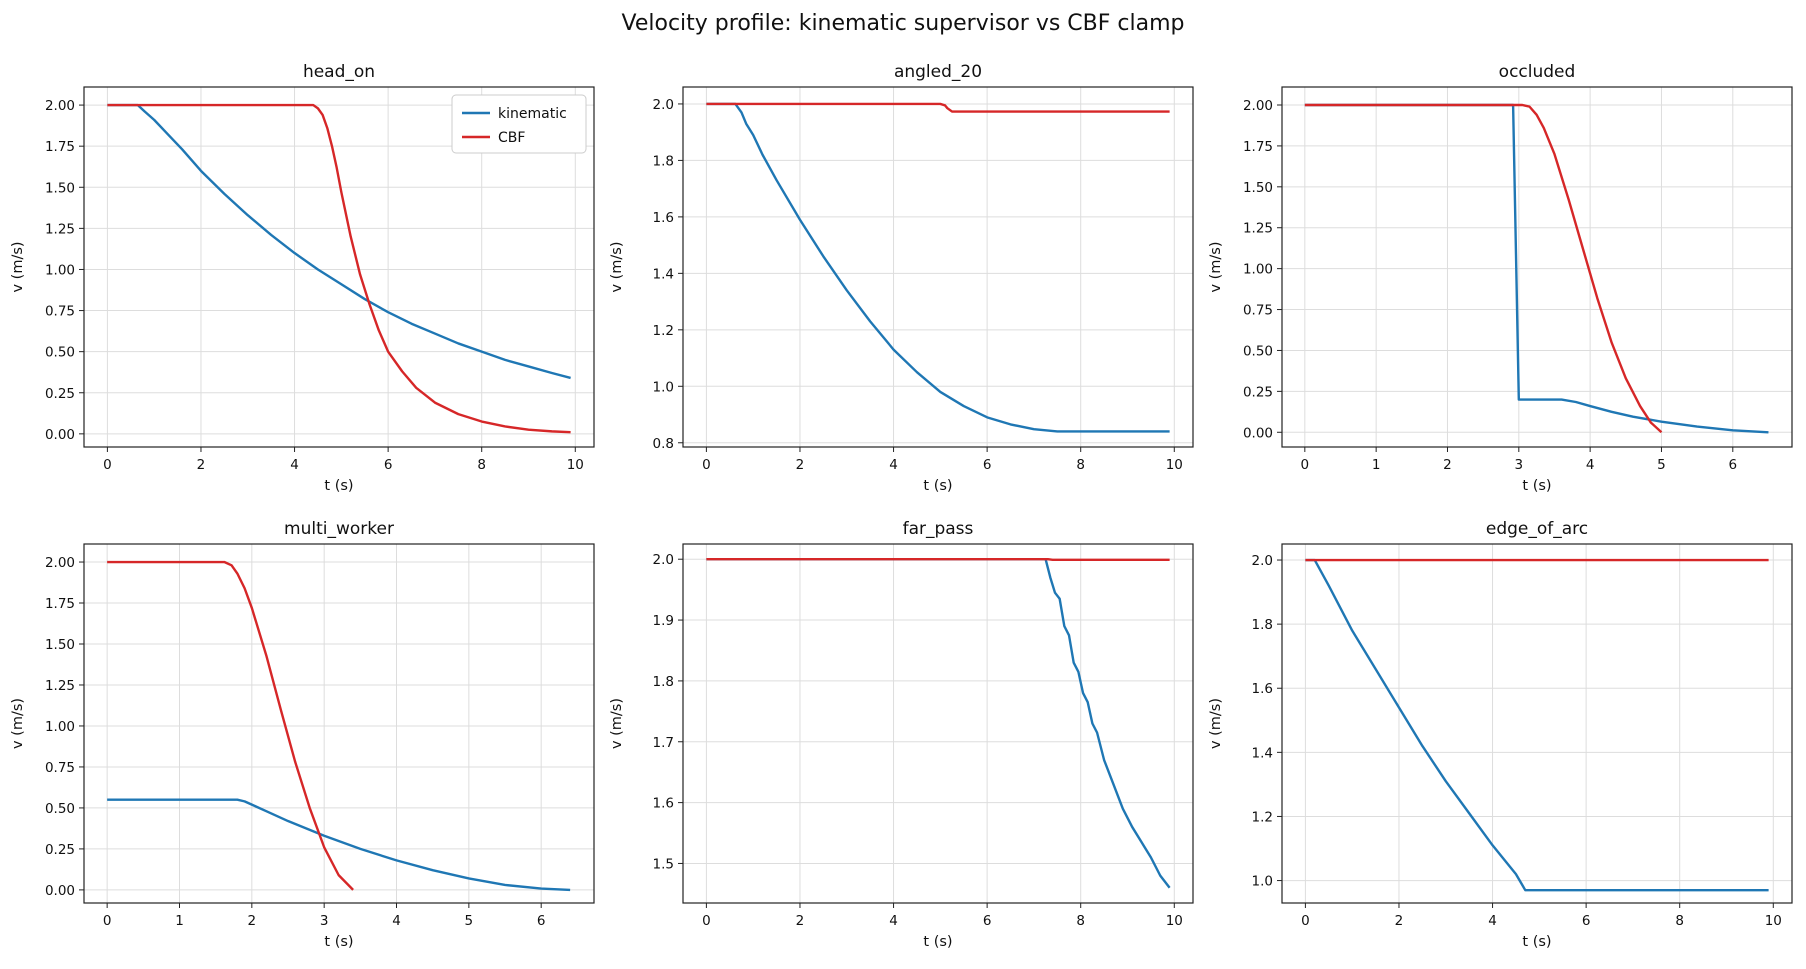  Describe the element at coordinates (1537, 72) in the screenshot. I see `subplot-title: occluded` at that location.